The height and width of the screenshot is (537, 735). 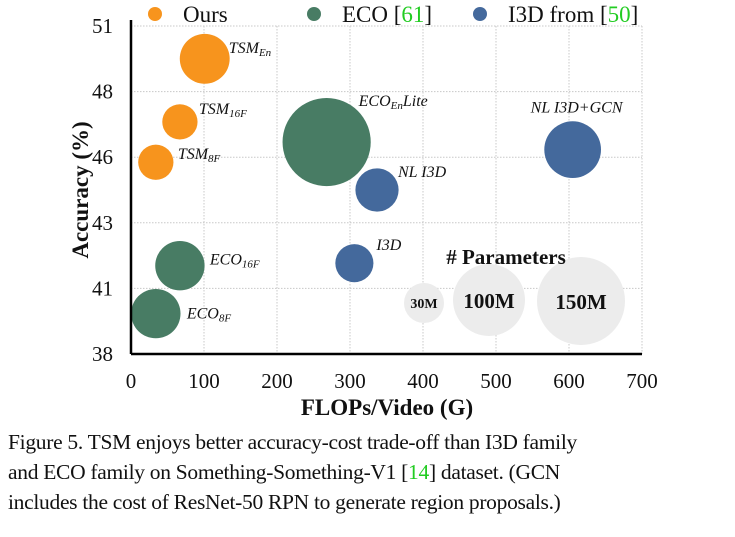 I want to click on legend-label: ECO [61], so click(x=387, y=14).